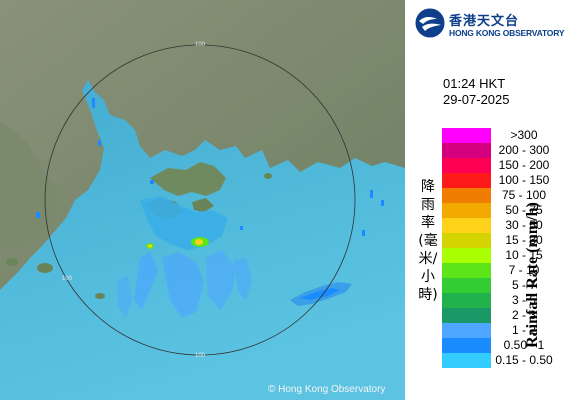  What do you see at coordinates (476, 99) in the screenshot?
I see `timestamp-date: 29-07-2025` at bounding box center [476, 99].